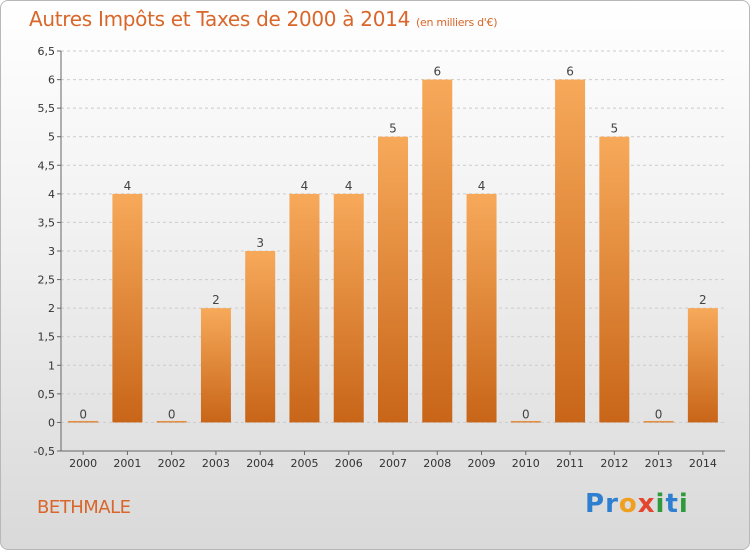 This screenshot has width=750, height=550. Describe the element at coordinates (349, 463) in the screenshot. I see `x-tick-label: 2006` at that location.